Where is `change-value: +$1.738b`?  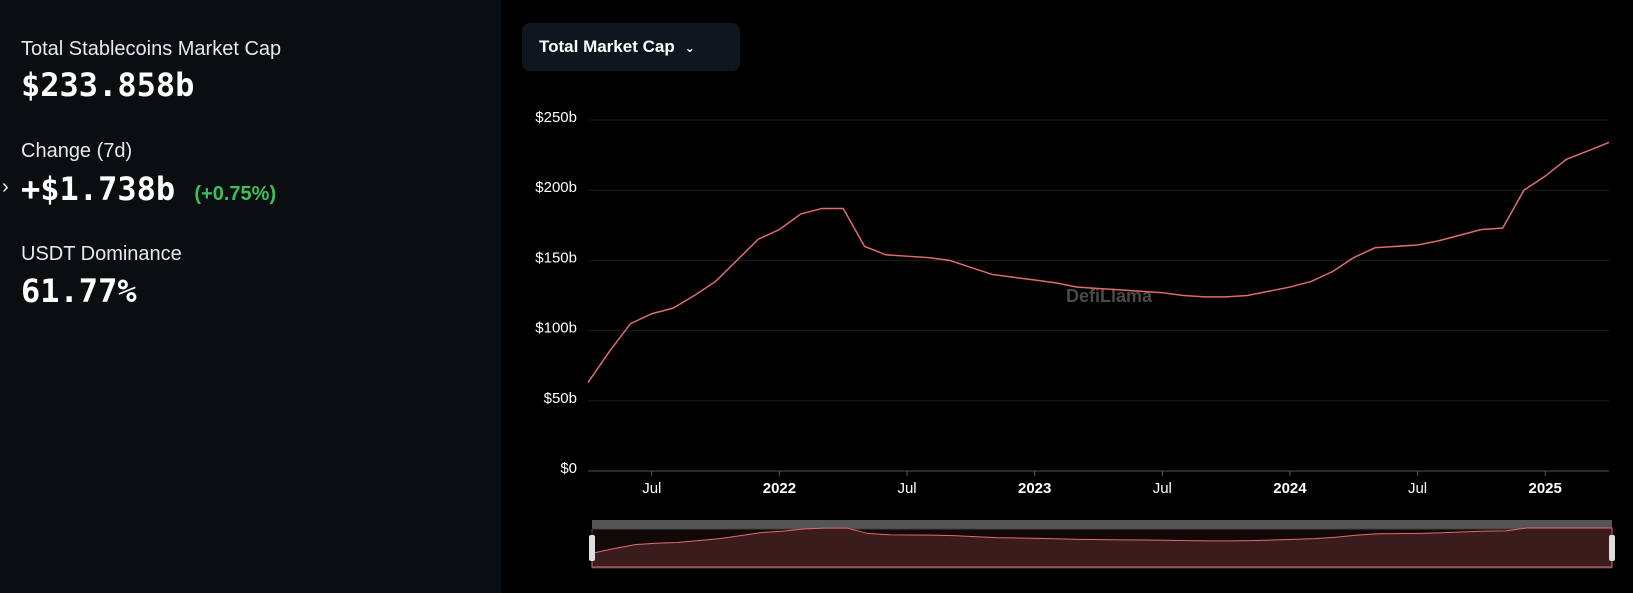
change-value: +$1.738b is located at coordinates (98, 189).